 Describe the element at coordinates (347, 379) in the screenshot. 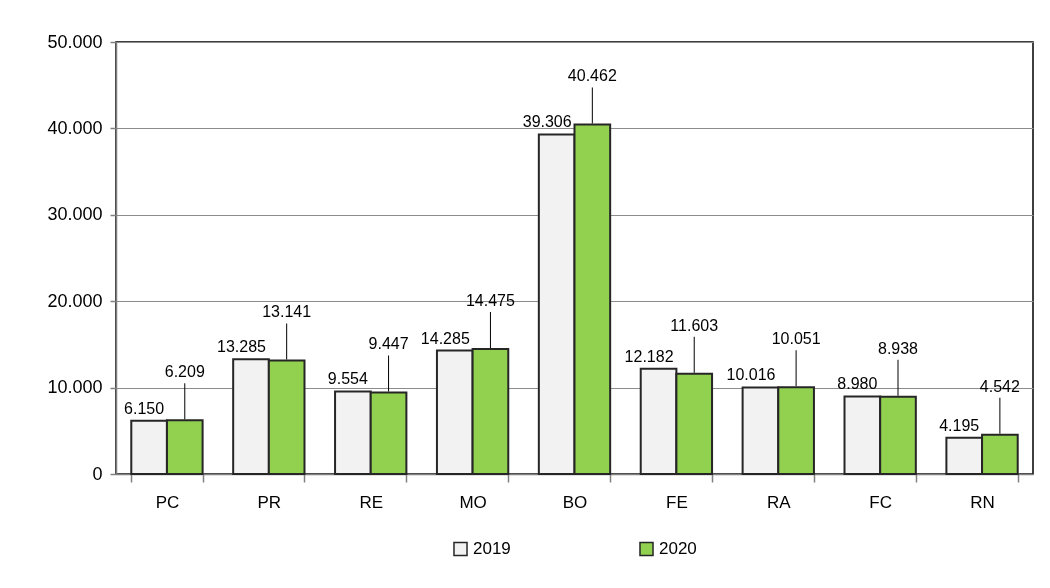

I see `data-label: 9.554` at that location.